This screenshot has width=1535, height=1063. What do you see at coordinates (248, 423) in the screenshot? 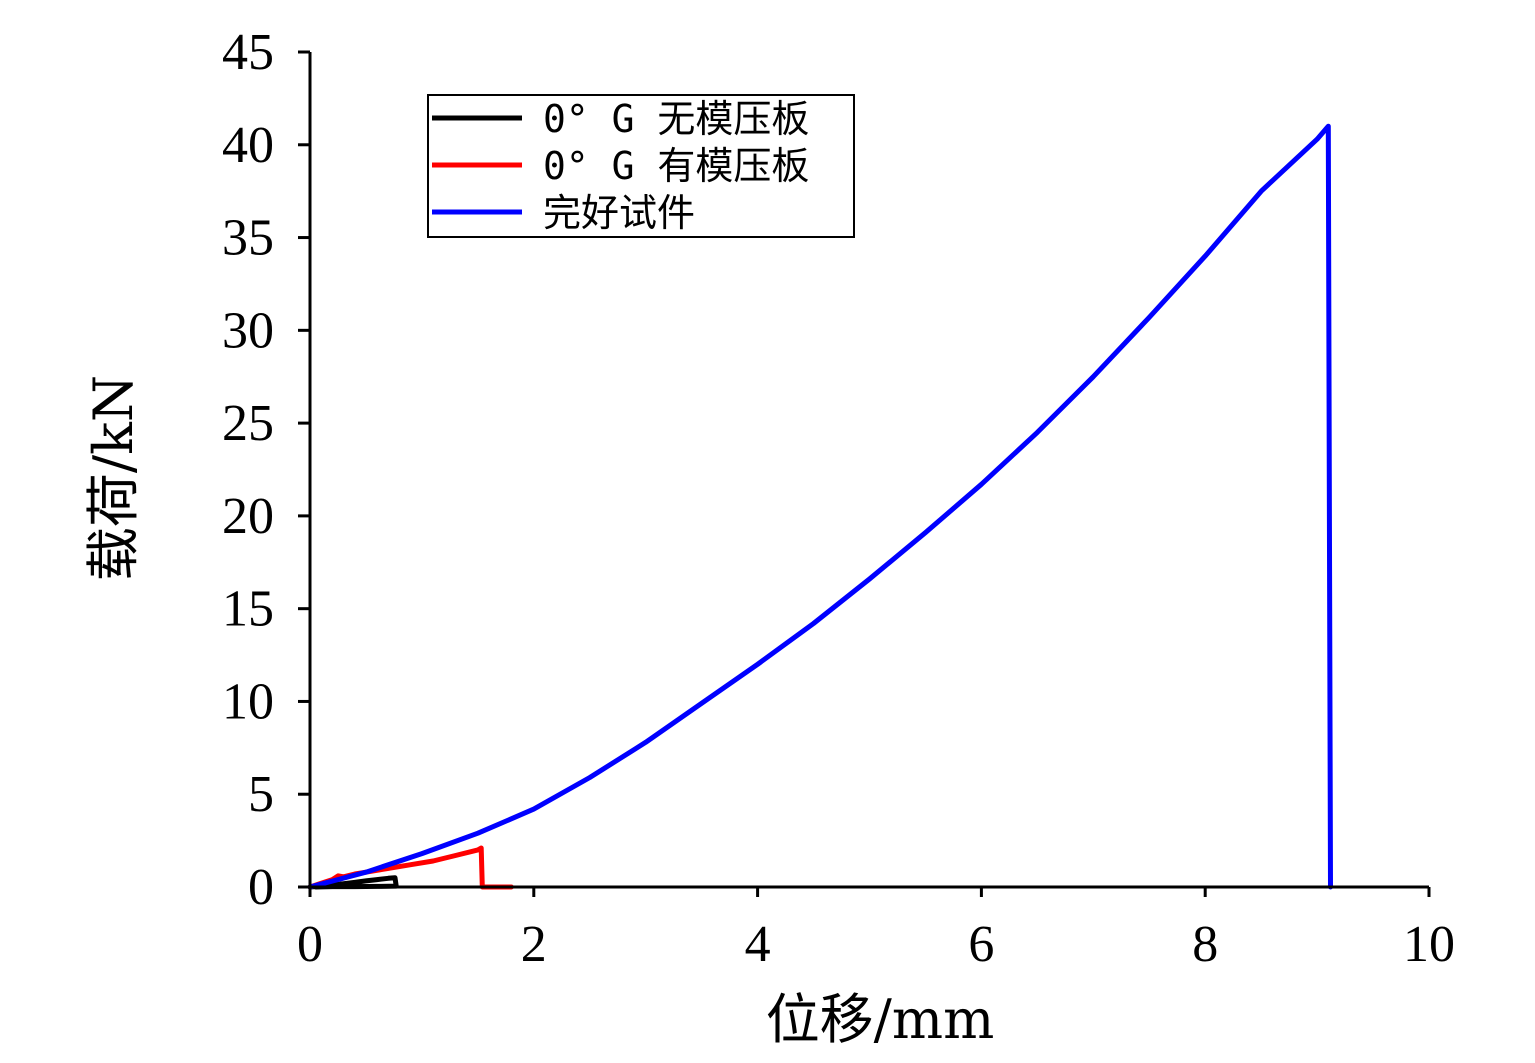
I see `y-tick-label: 25` at bounding box center [248, 423].